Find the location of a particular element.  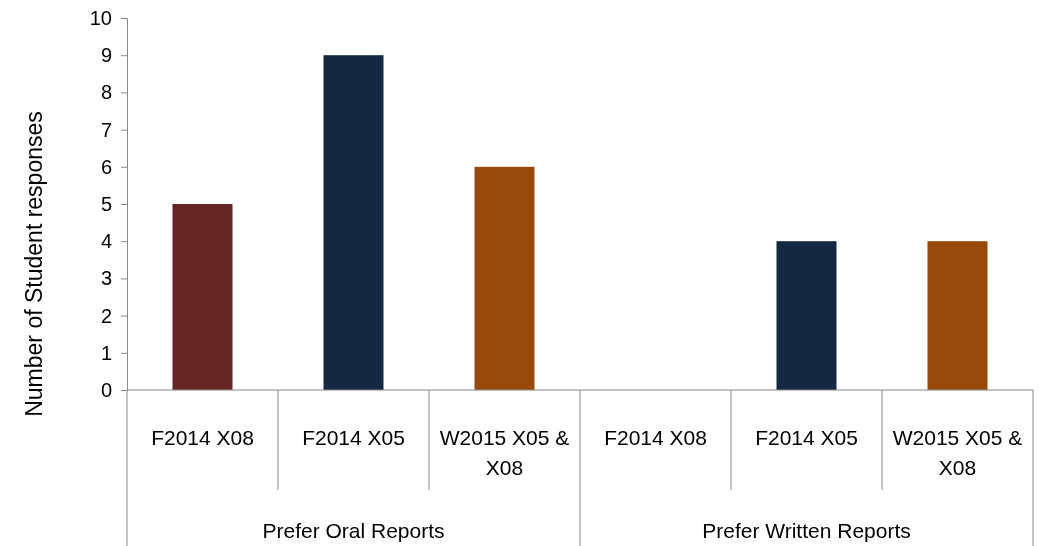

y-tick-label: 3 is located at coordinates (106, 278).